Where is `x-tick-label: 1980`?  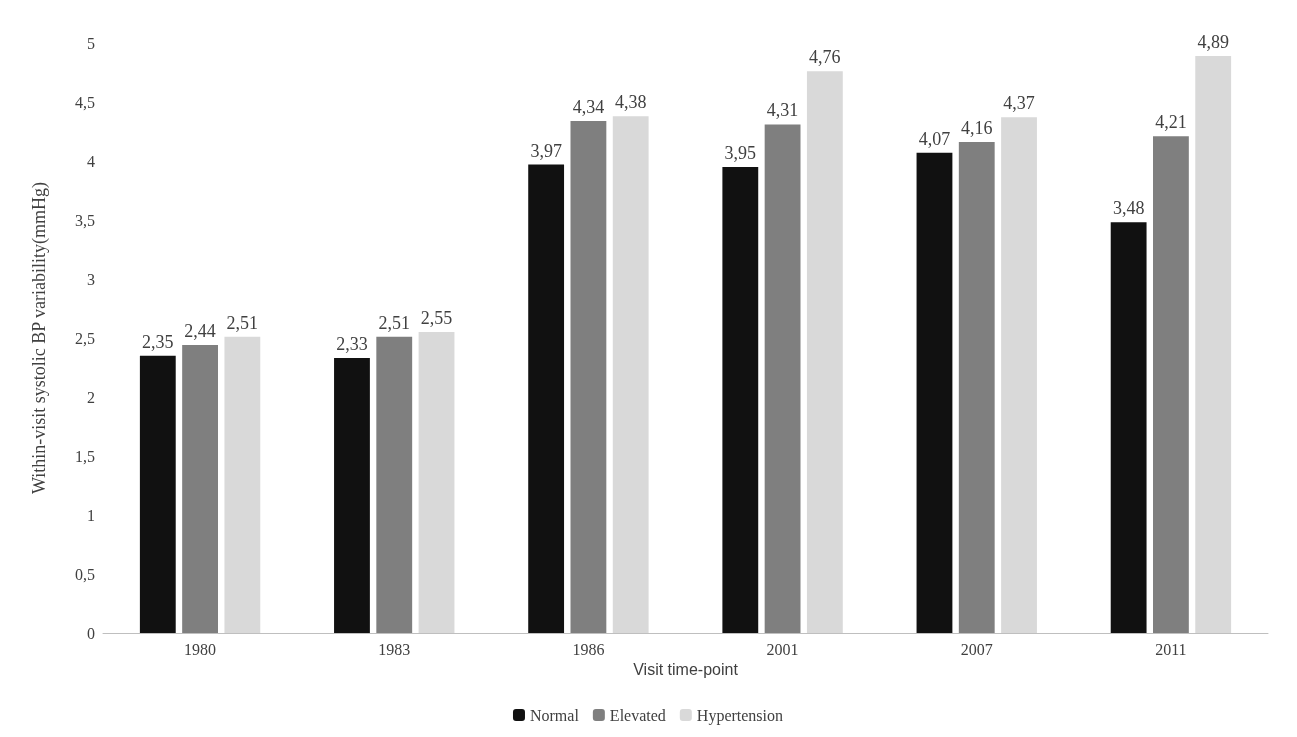
x-tick-label: 1980 is located at coordinates (200, 649).